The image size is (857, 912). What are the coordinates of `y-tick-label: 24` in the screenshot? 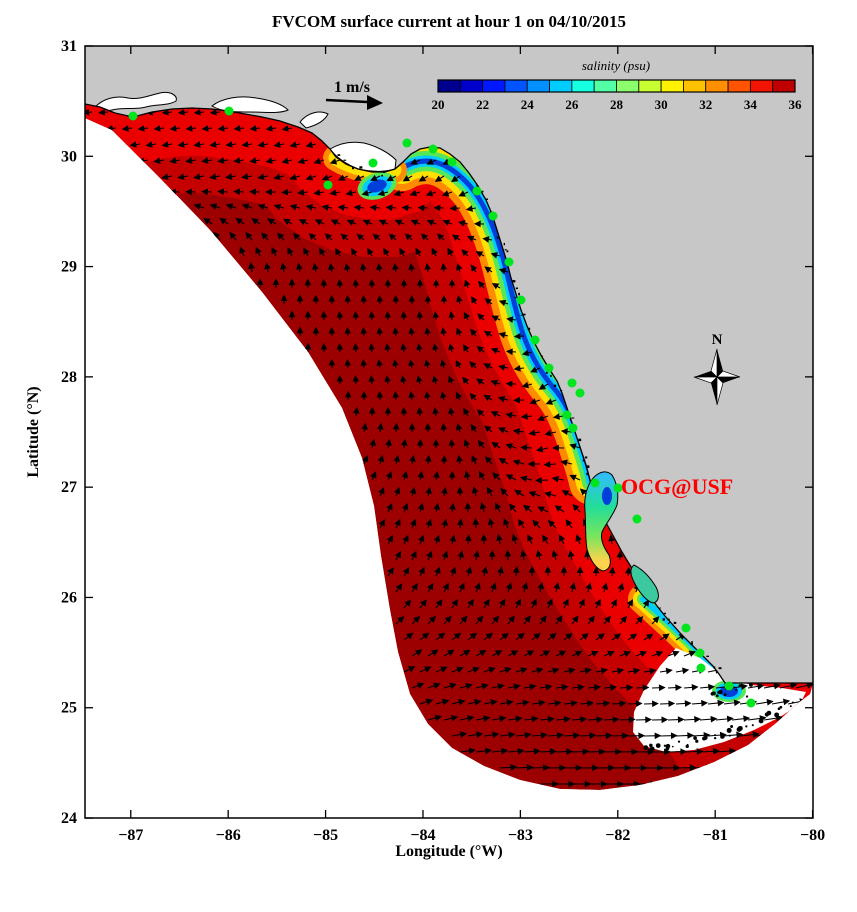 It's located at (69, 818).